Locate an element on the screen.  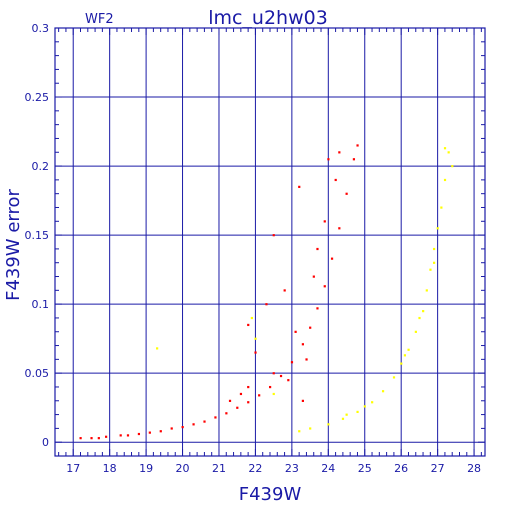
x-tick-label: 21 is located at coordinates (219, 468).